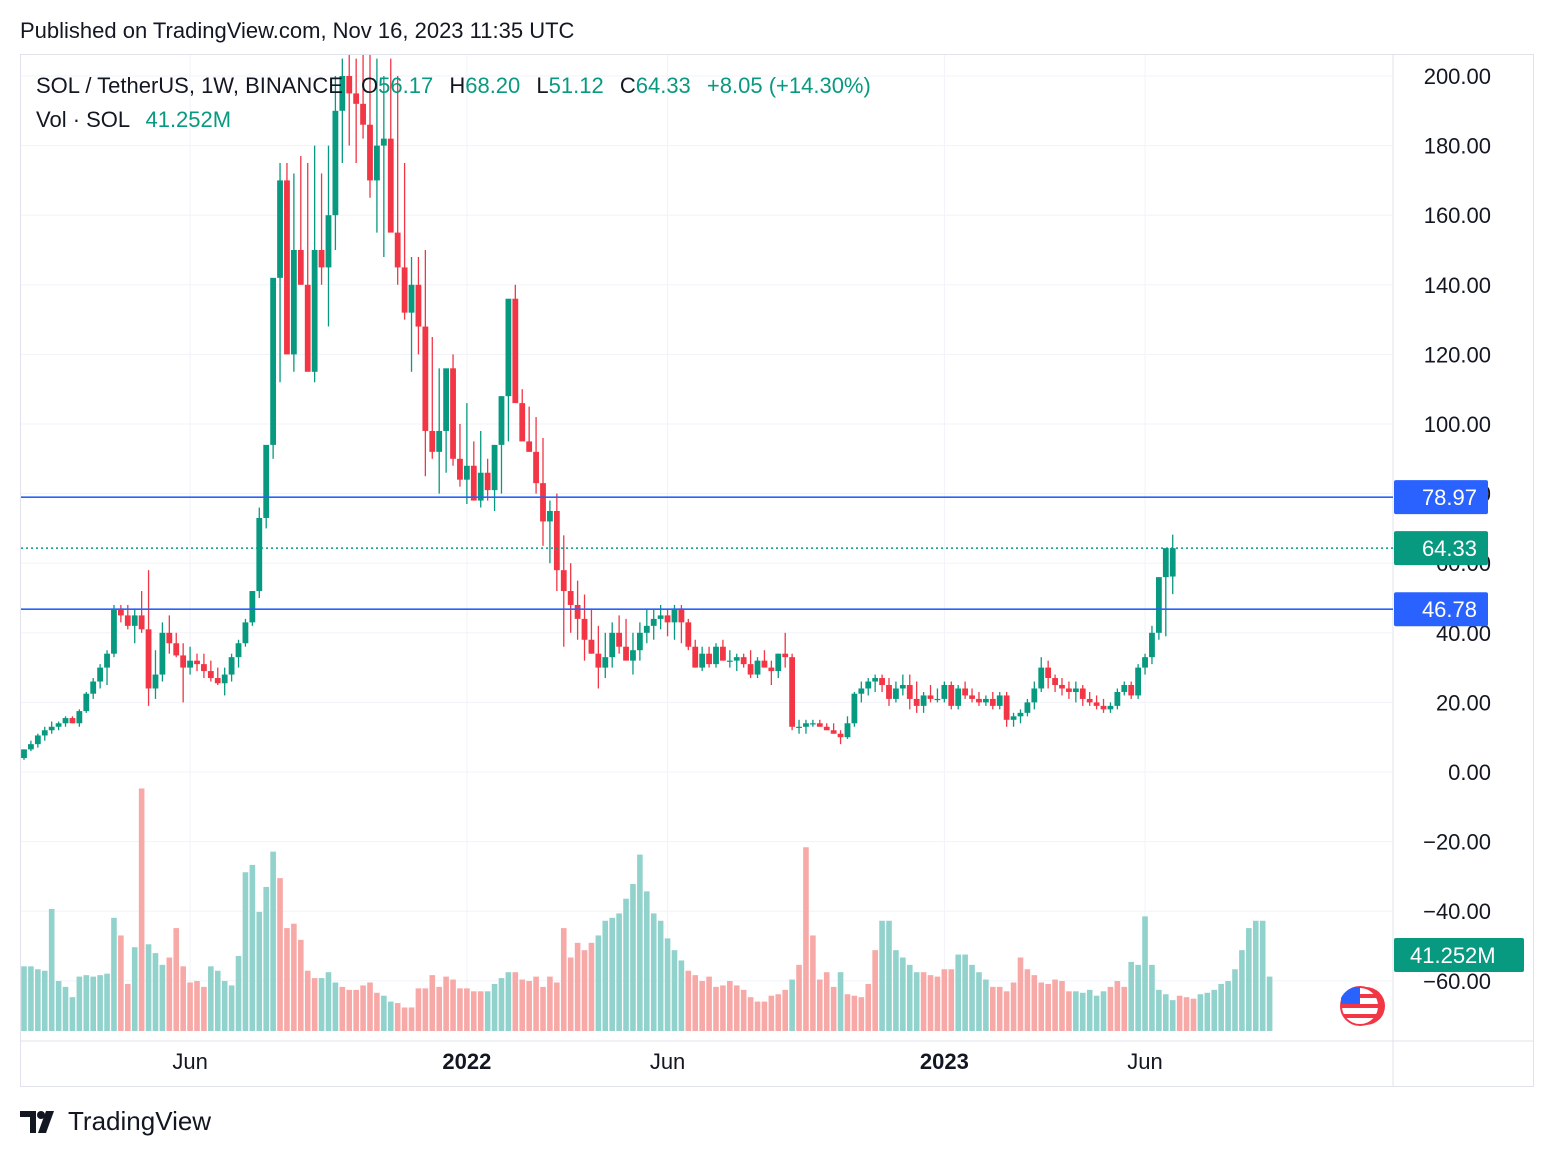 Image resolution: width=1554 pixels, height=1158 pixels. What do you see at coordinates (1362, 1006) in the screenshot?
I see `us-flag-icon` at bounding box center [1362, 1006].